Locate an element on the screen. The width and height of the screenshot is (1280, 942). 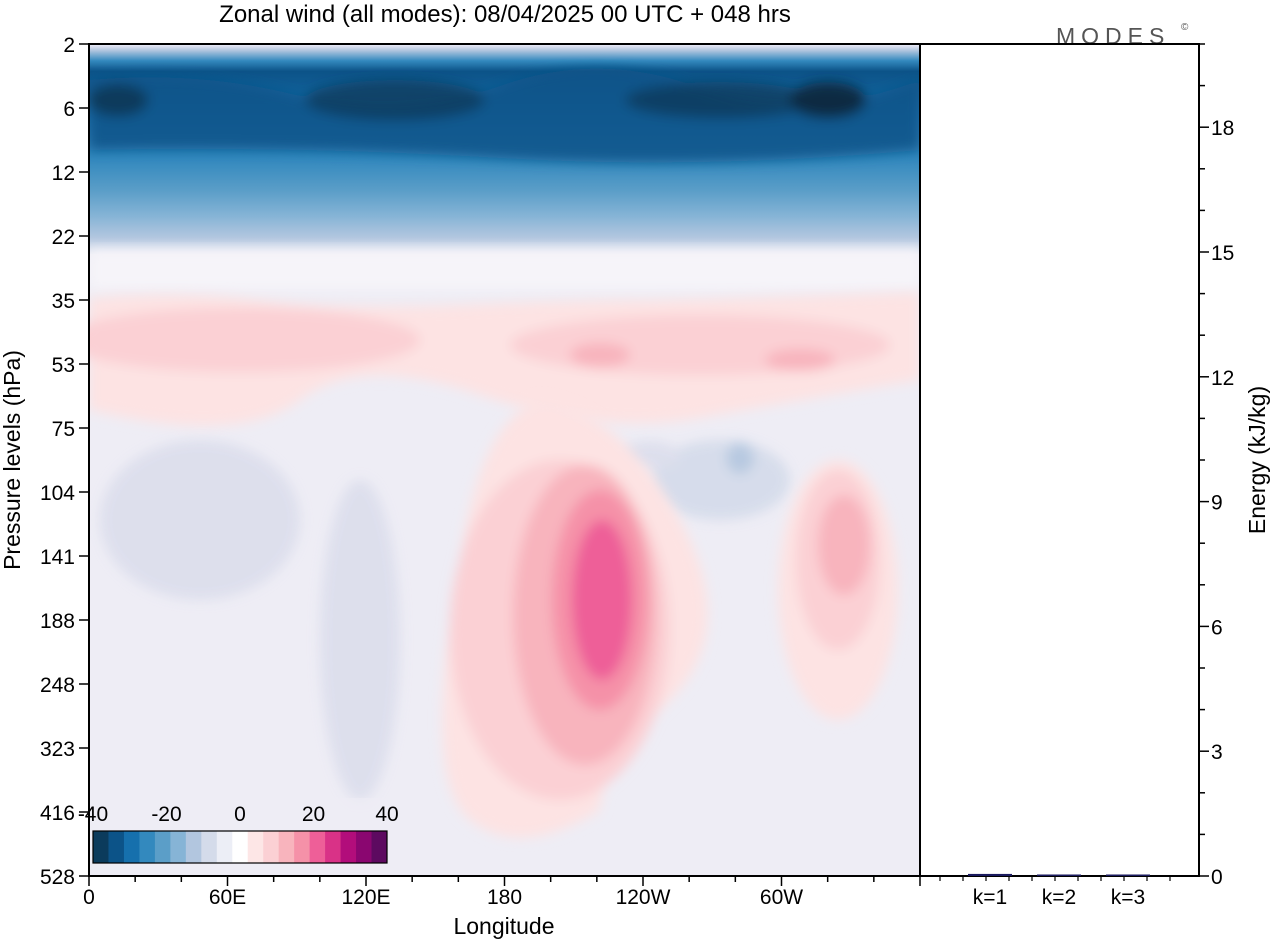
energy-tick-label: 0 is located at coordinates (1217, 877).